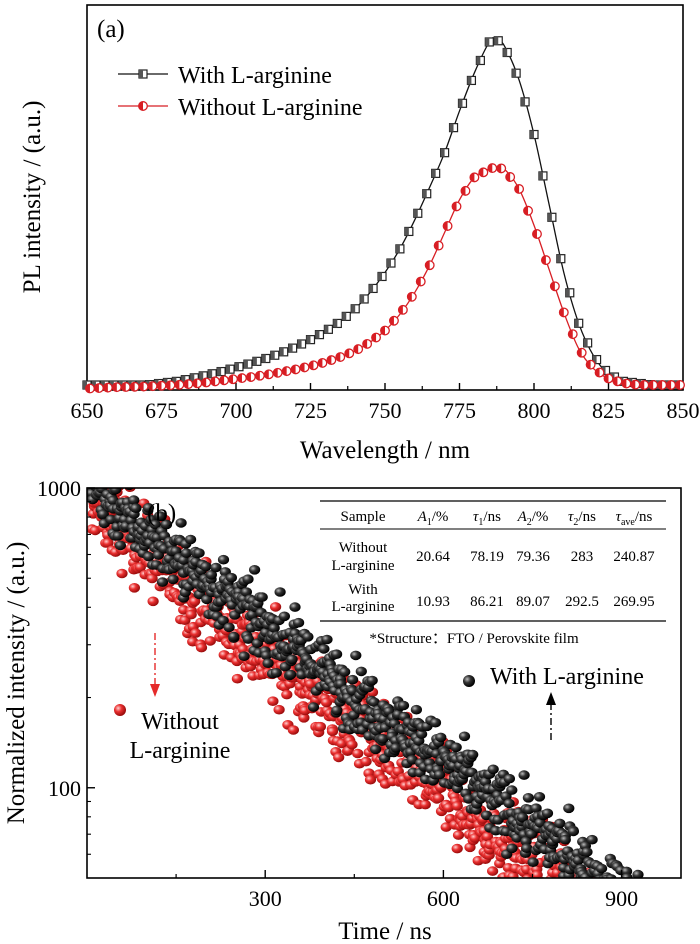 This screenshot has width=700, height=944. Describe the element at coordinates (385, 450) in the screenshot. I see `panel-a-x-axis-title: Wavelength / nm` at that location.